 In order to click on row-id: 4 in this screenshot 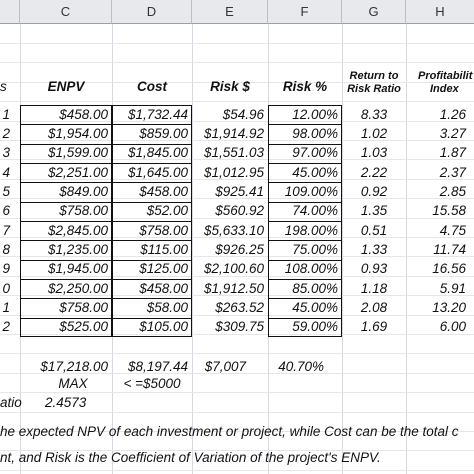, I will do `click(6, 172)`.